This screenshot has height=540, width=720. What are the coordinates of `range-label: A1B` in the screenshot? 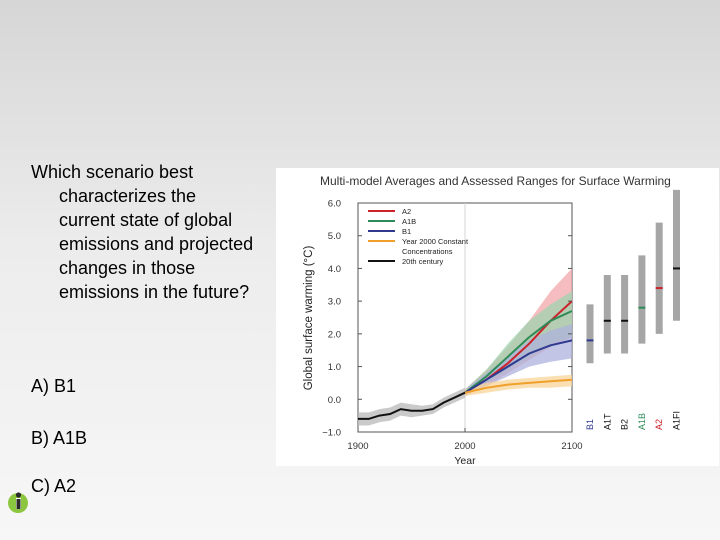 It's located at (642, 421).